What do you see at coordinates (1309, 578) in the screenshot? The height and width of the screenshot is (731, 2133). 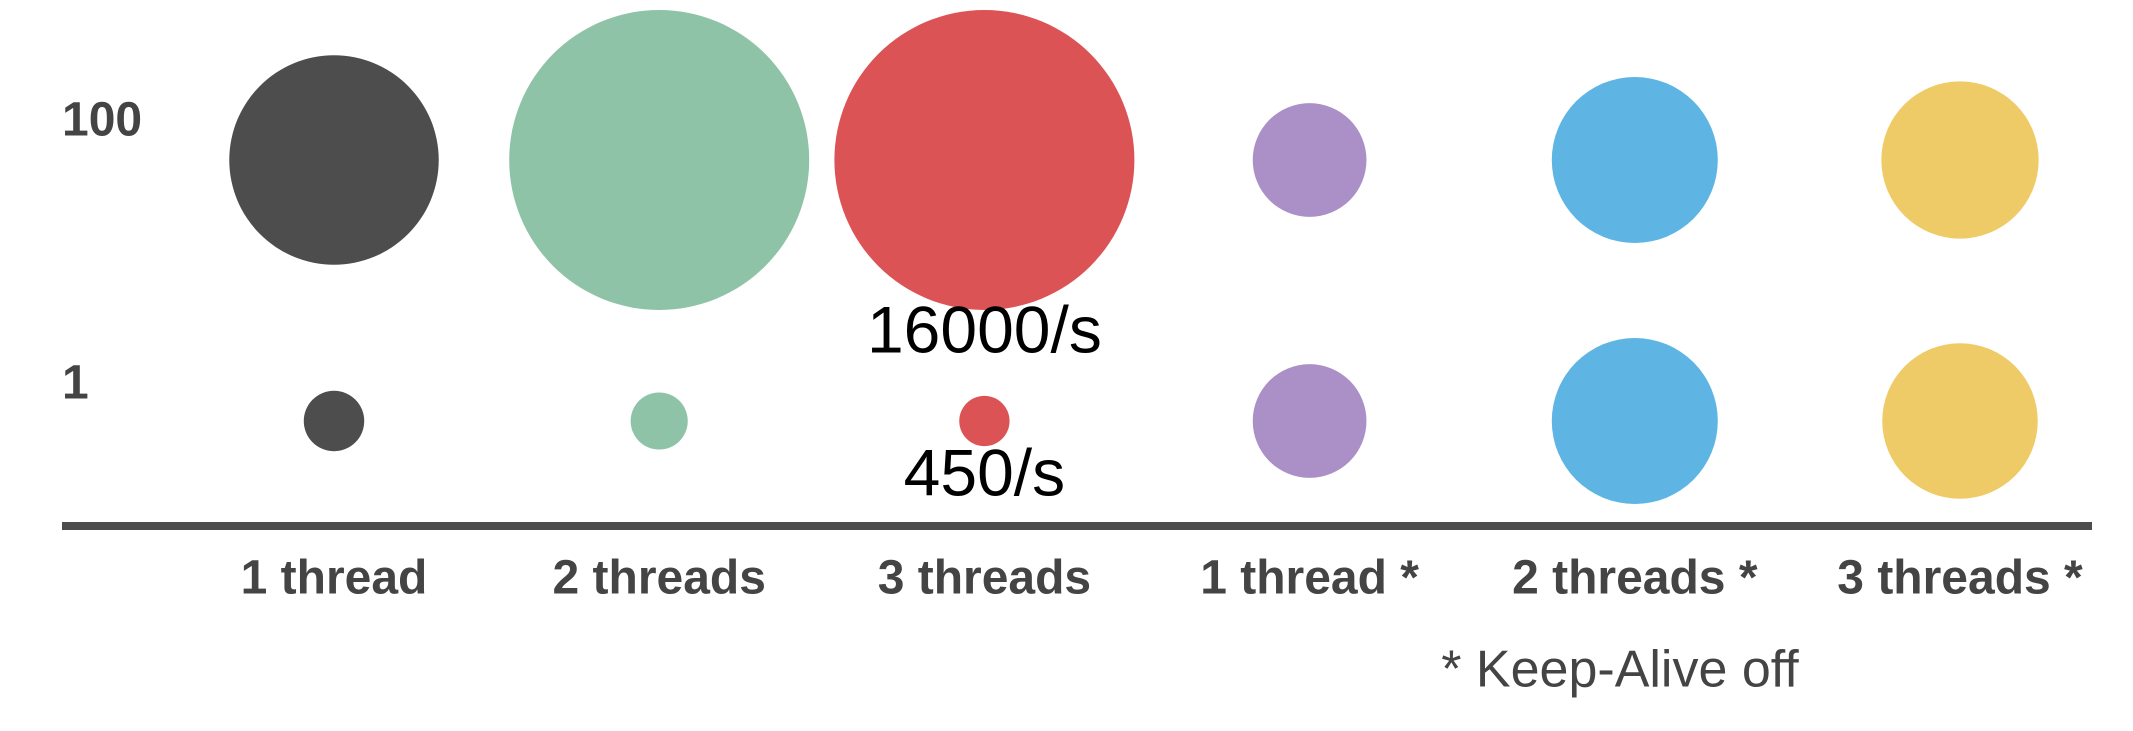 I see `x-tick-label: 1 thread *` at bounding box center [1309, 578].